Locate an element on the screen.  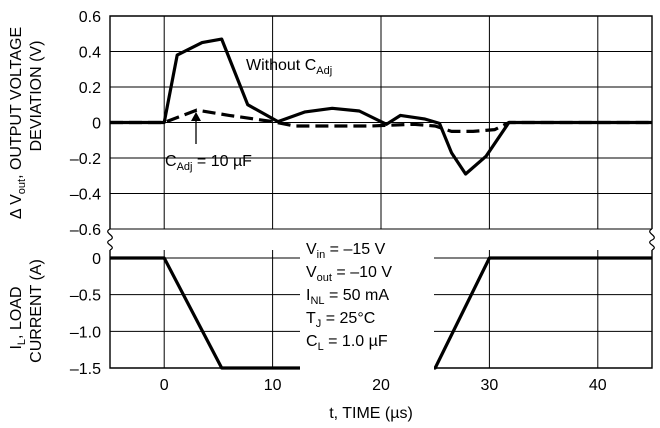
top-y-tick-label: –0.2 is located at coordinates (85, 159).